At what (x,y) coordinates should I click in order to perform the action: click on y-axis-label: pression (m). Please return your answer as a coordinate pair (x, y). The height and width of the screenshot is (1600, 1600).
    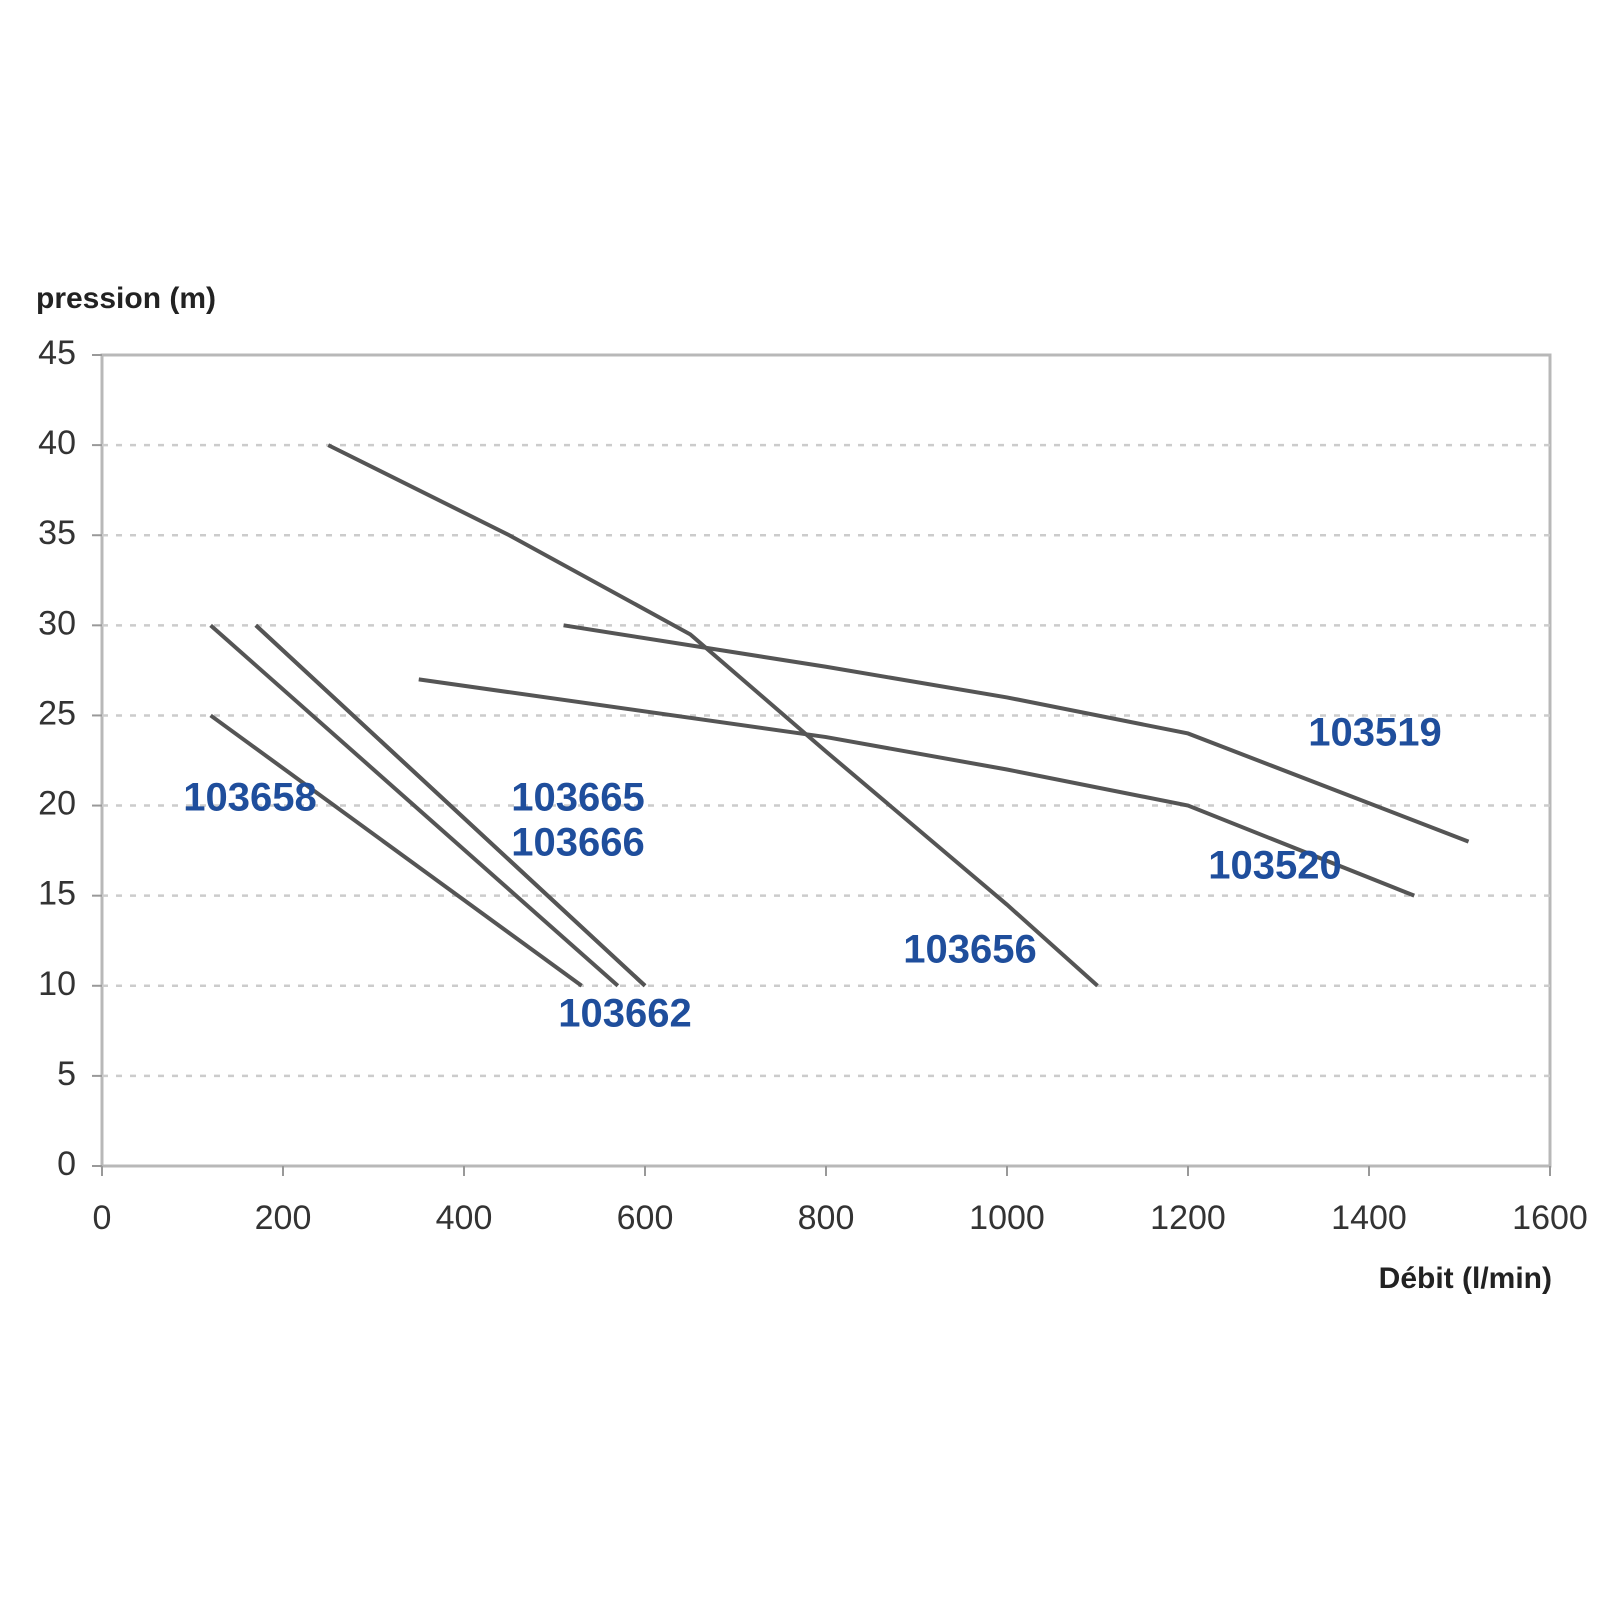
    Looking at the image, I should click on (126, 298).